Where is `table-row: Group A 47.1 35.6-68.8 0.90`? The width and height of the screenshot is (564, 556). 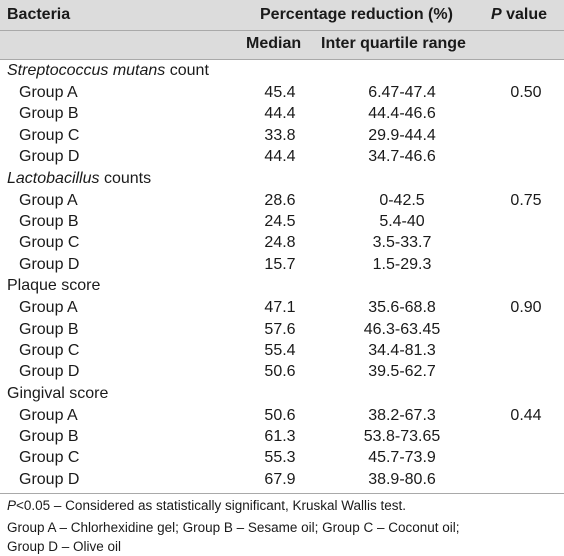 table-row: Group A 47.1 35.6-68.8 0.90 is located at coordinates (282, 308).